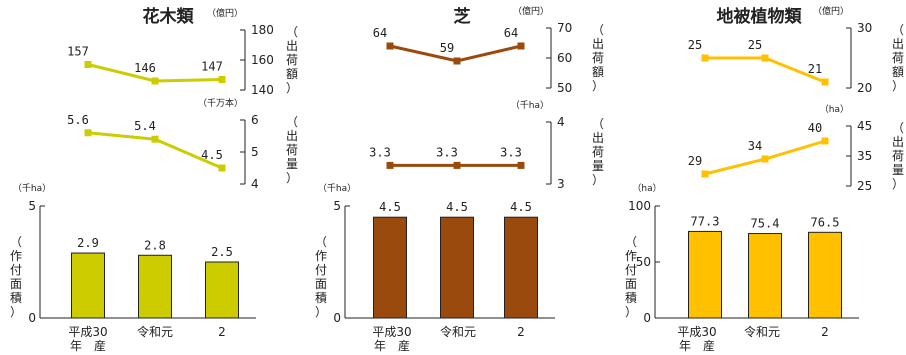 The width and height of the screenshot is (906, 355). What do you see at coordinates (815, 69) in the screenshot?
I see `shipment_value-data-label: 21` at bounding box center [815, 69].